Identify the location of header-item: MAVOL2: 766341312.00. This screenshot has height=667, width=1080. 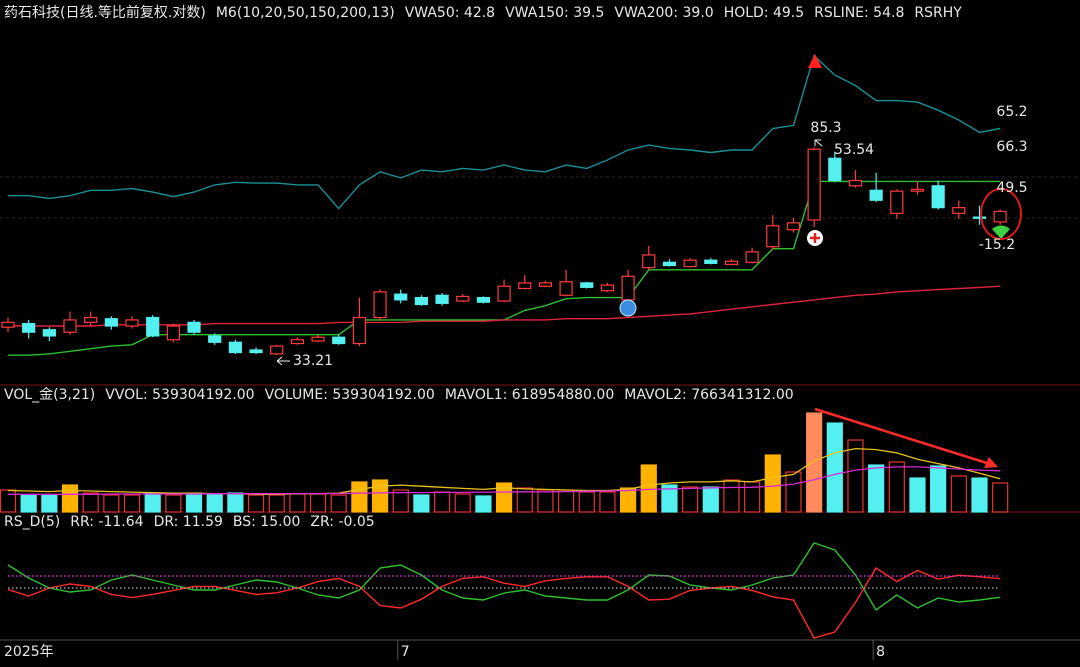
(708, 395).